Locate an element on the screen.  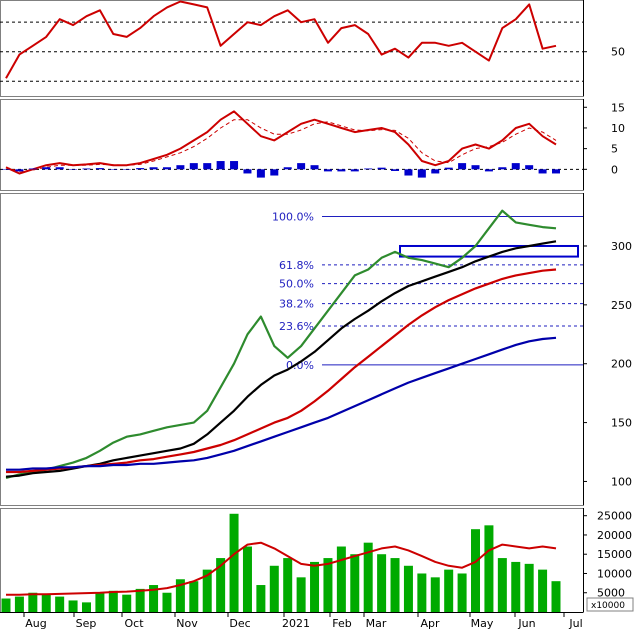
macd-tick-label: 5 is located at coordinates (614, 149).